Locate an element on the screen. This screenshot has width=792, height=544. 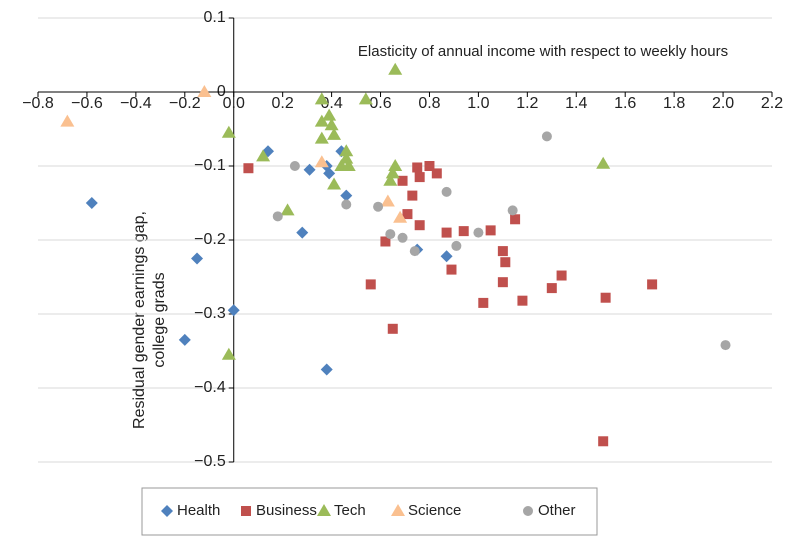
y-tick-label: −0.4 is located at coordinates (210, 387).